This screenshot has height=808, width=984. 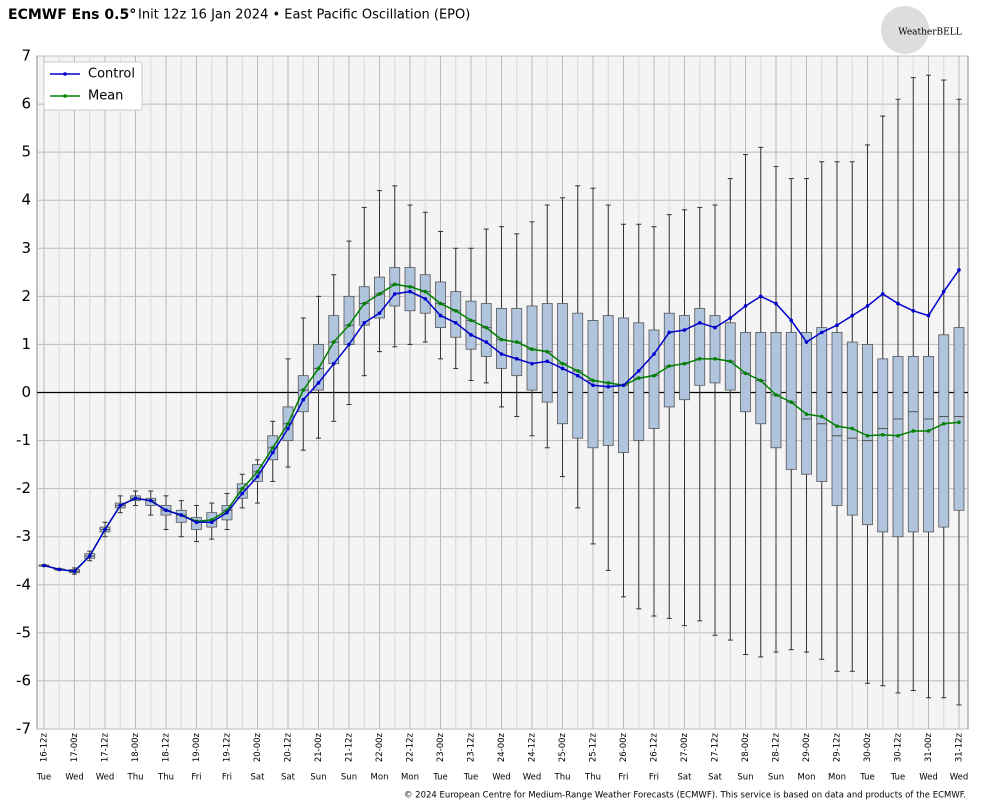 I want to click on x-tick-label: 17-00z, so click(x=75, y=747).